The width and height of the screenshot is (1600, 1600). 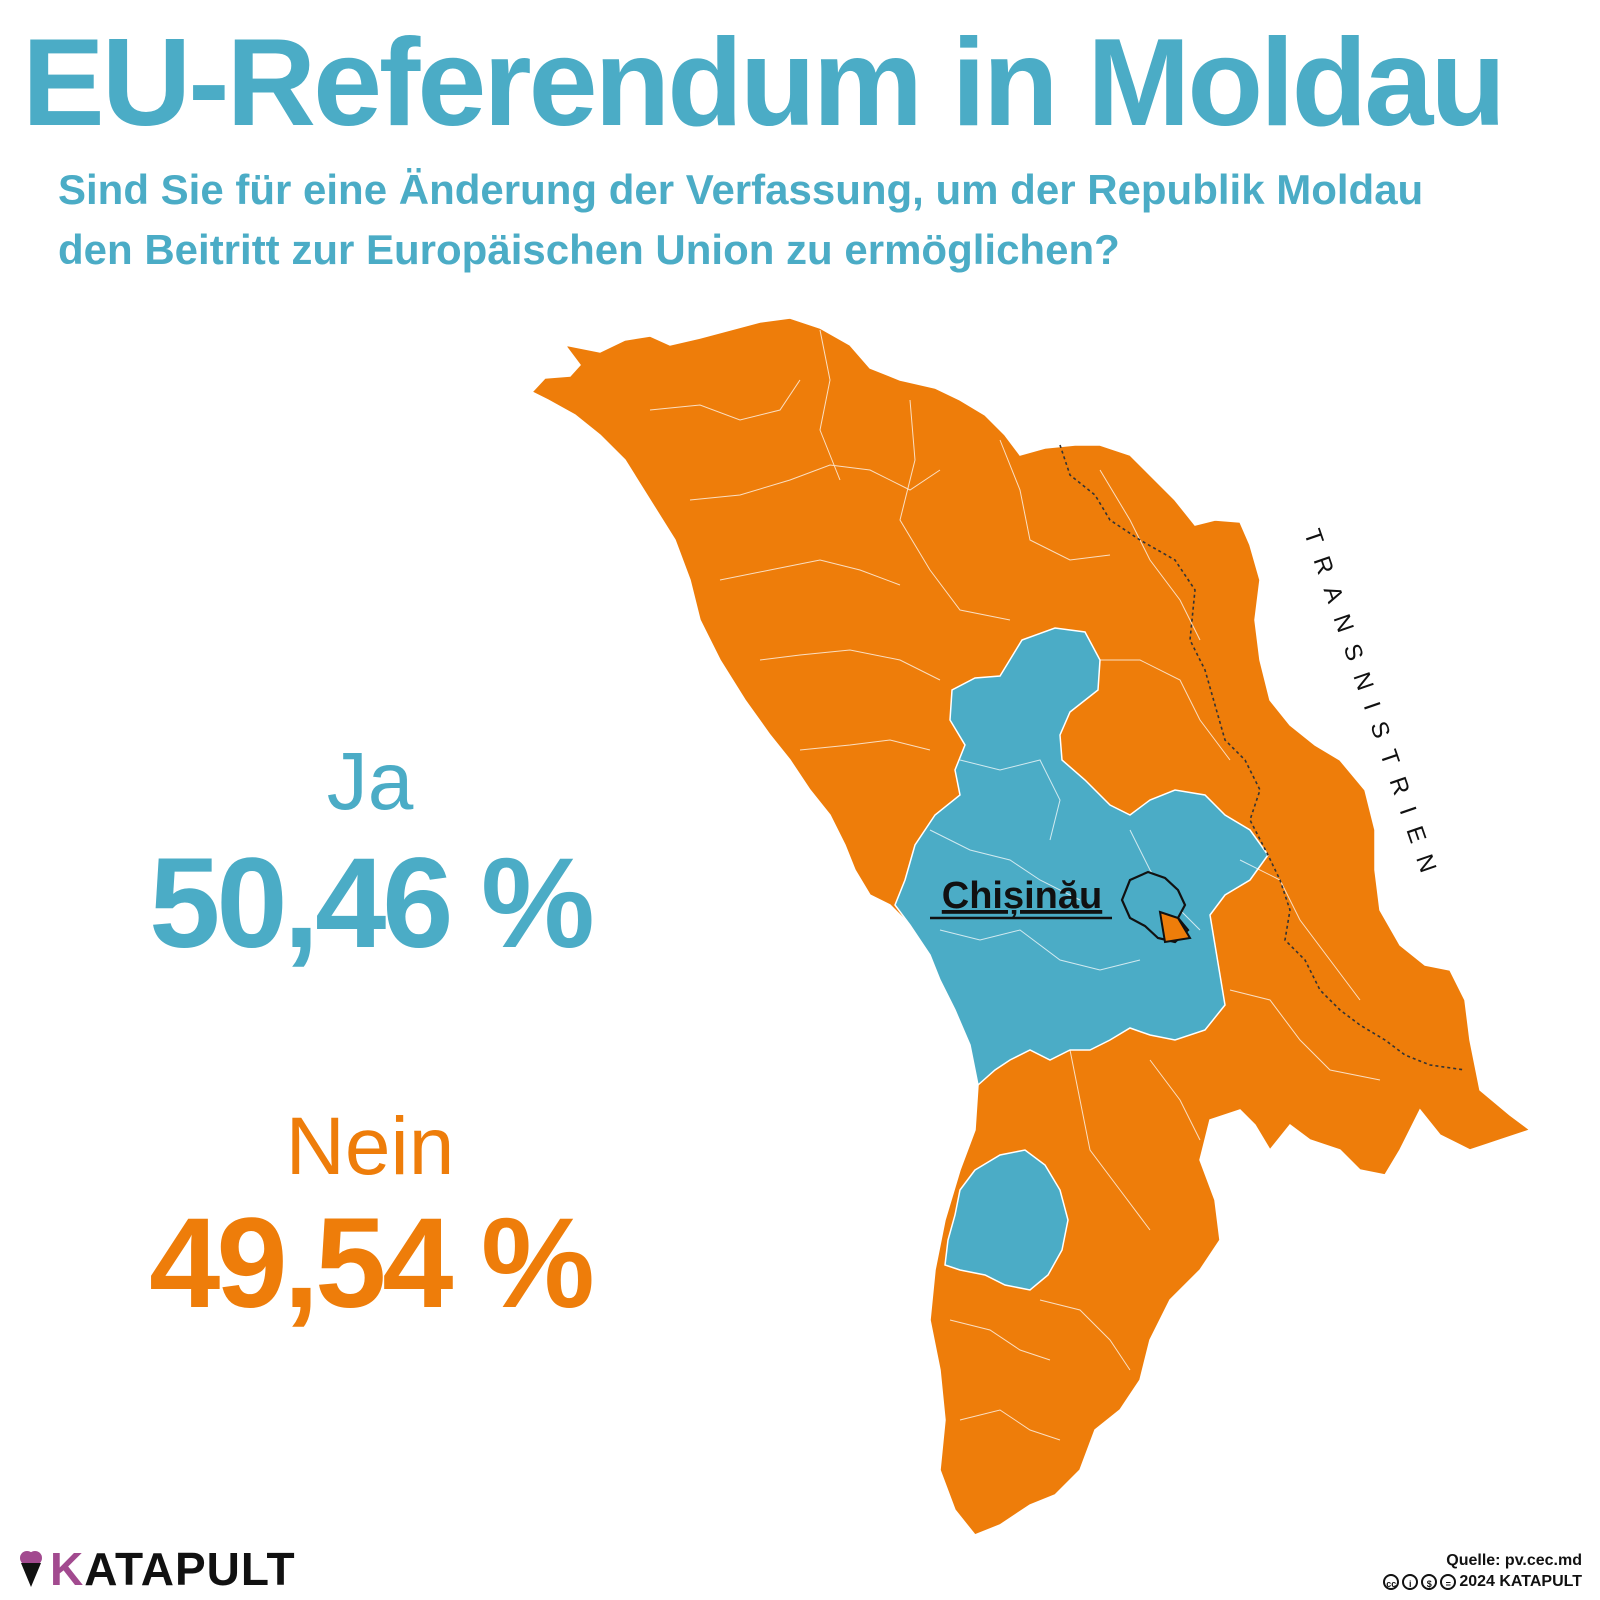 I want to click on ice-cream-icon, so click(x=31, y=1569).